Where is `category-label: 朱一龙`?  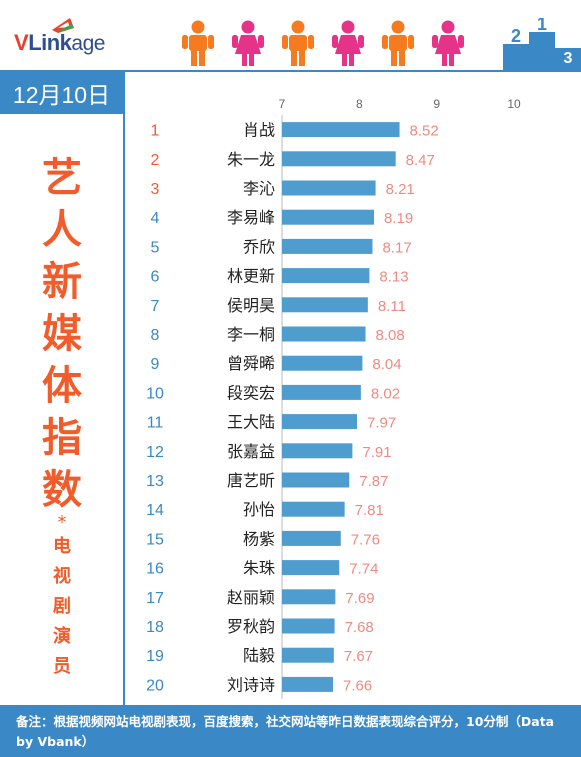 category-label: 朱一龙 is located at coordinates (251, 159).